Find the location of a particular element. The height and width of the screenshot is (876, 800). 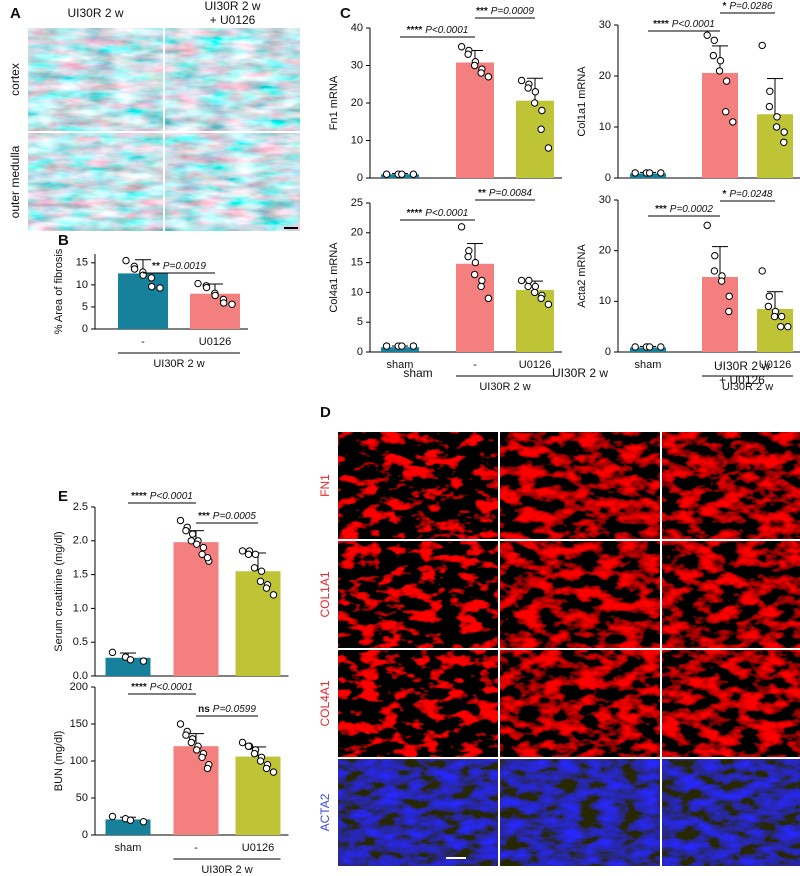

row-label: ACTA2 is located at coordinates (325, 812).